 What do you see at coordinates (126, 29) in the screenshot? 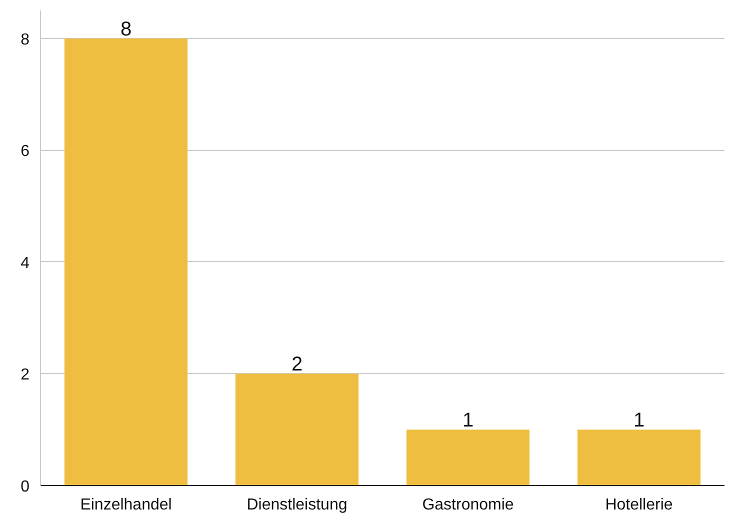
I see `data-label: 8` at bounding box center [126, 29].